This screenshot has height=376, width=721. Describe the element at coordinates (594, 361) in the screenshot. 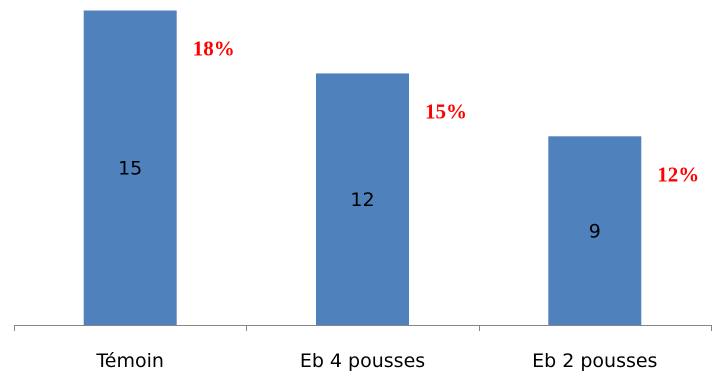

I see `x-axis-category-label: Eb 2 pousses` at that location.